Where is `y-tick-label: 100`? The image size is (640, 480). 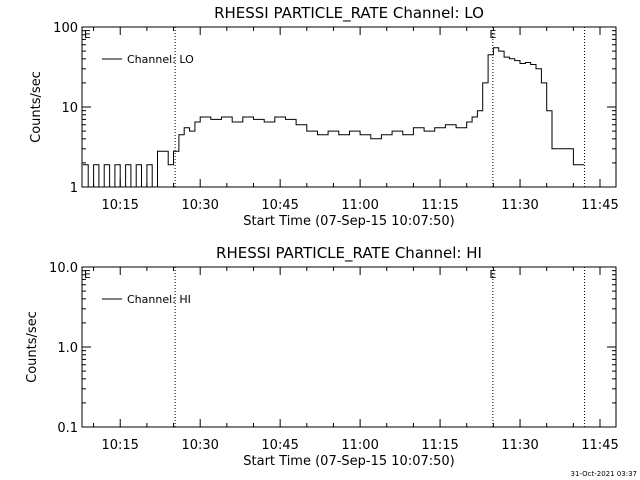 y-tick-label: 100 is located at coordinates (65, 28).